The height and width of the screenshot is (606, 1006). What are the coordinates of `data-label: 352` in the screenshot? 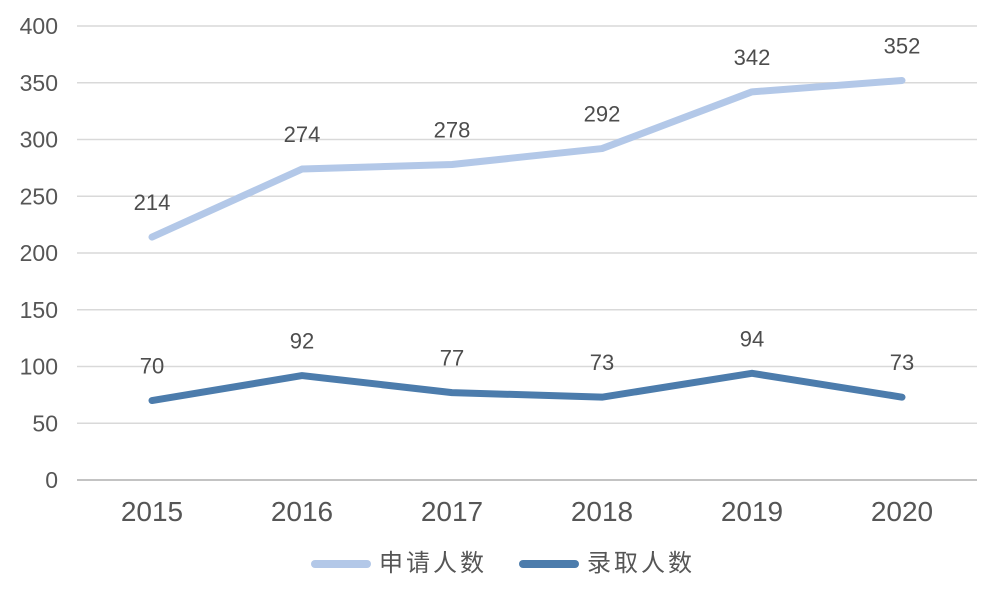 It's located at (902, 45).